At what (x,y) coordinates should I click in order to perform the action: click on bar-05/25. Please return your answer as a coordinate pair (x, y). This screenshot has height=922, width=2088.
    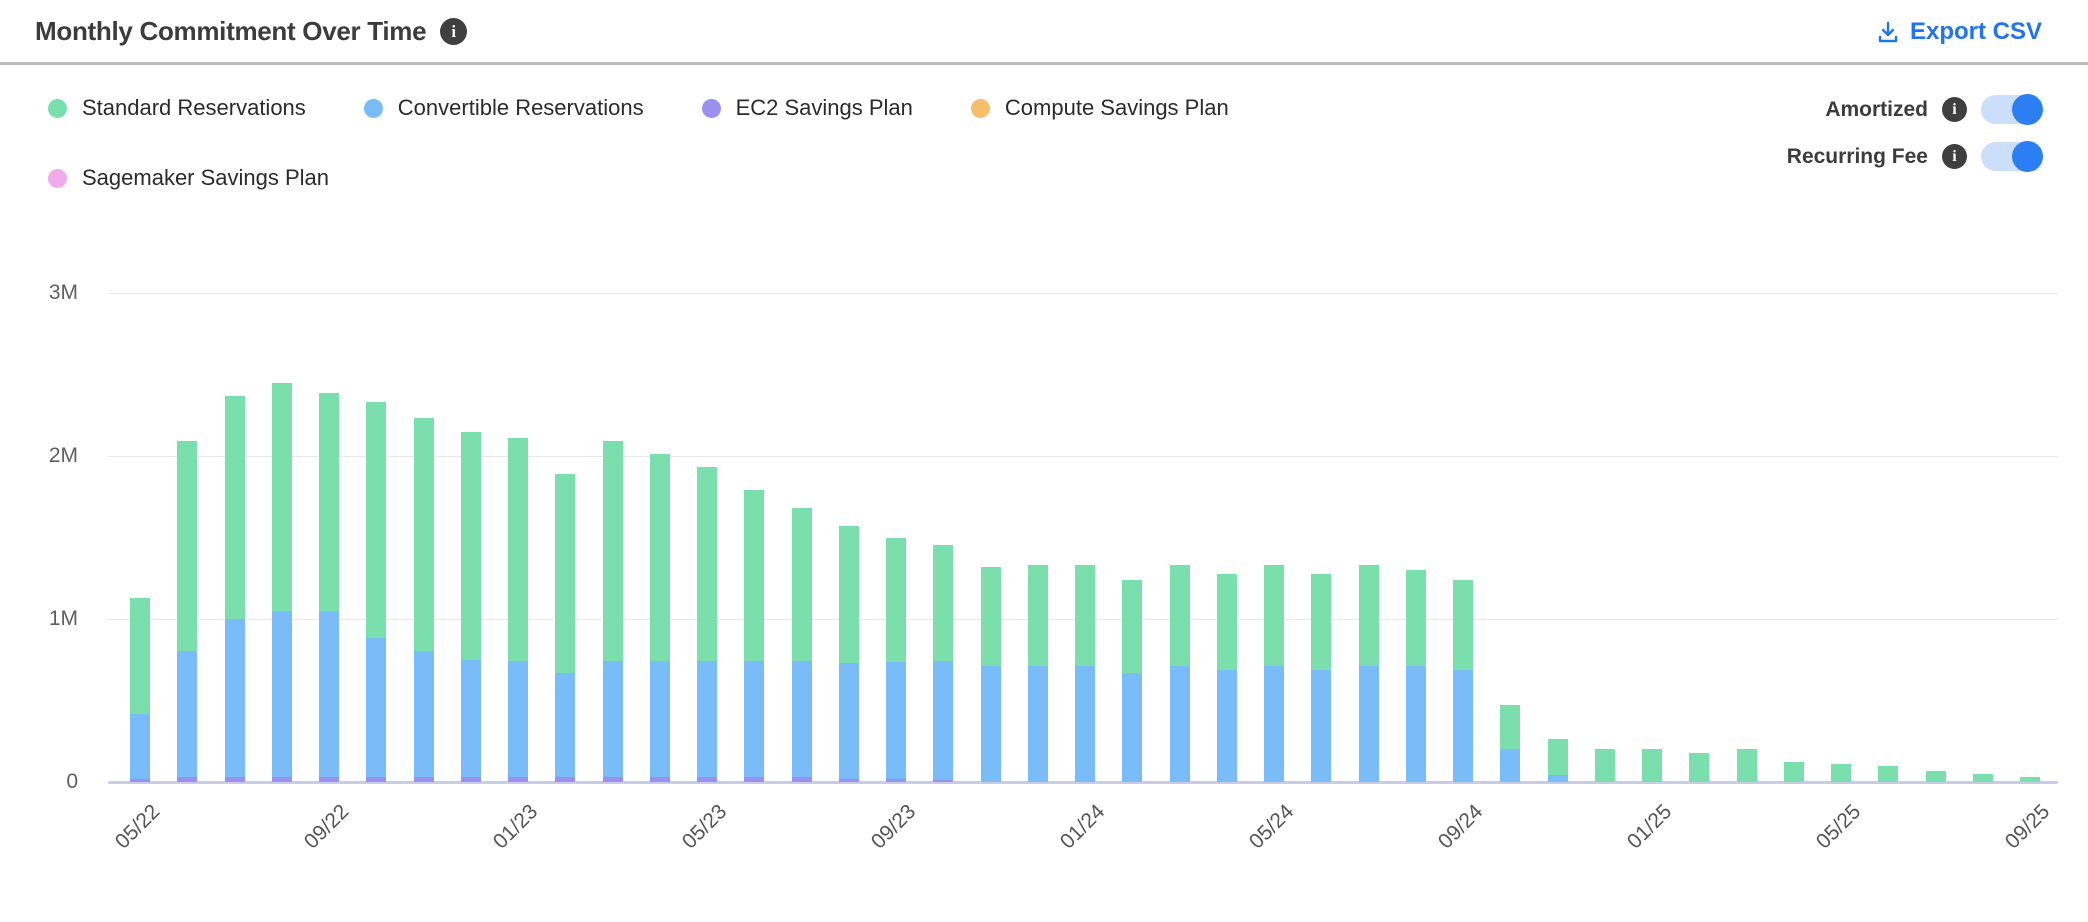
    Looking at the image, I should click on (1841, 773).